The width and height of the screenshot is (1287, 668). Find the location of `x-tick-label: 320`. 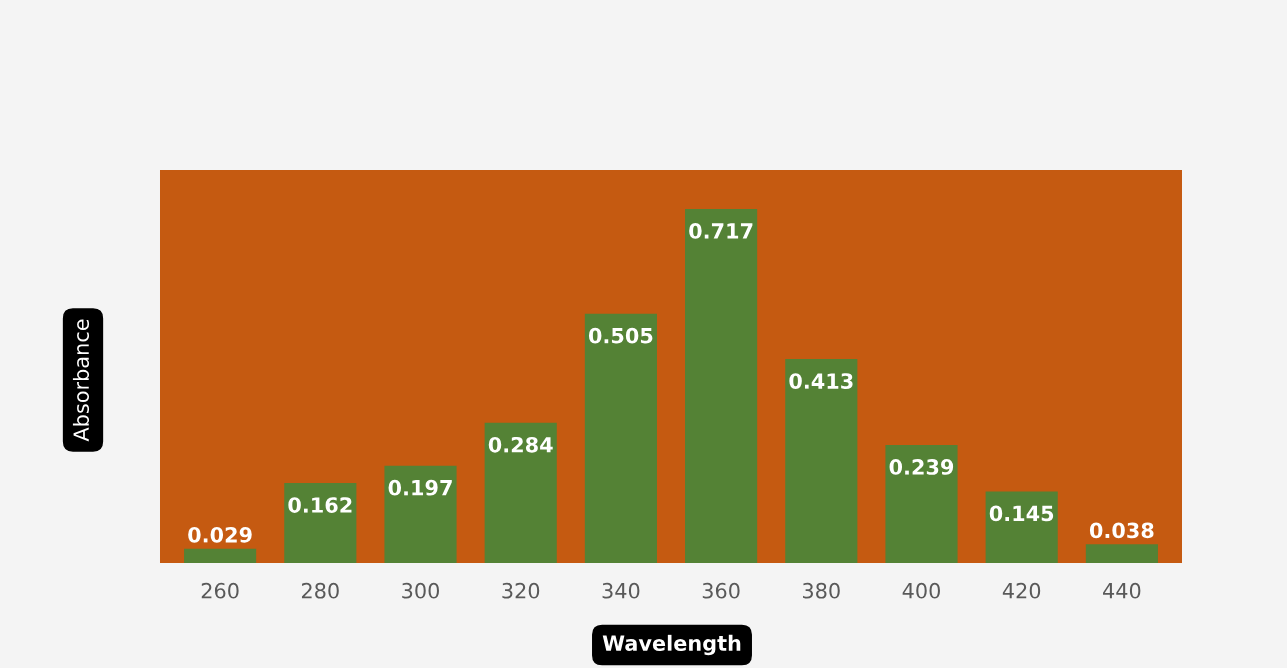

x-tick-label: 320 is located at coordinates (521, 590).